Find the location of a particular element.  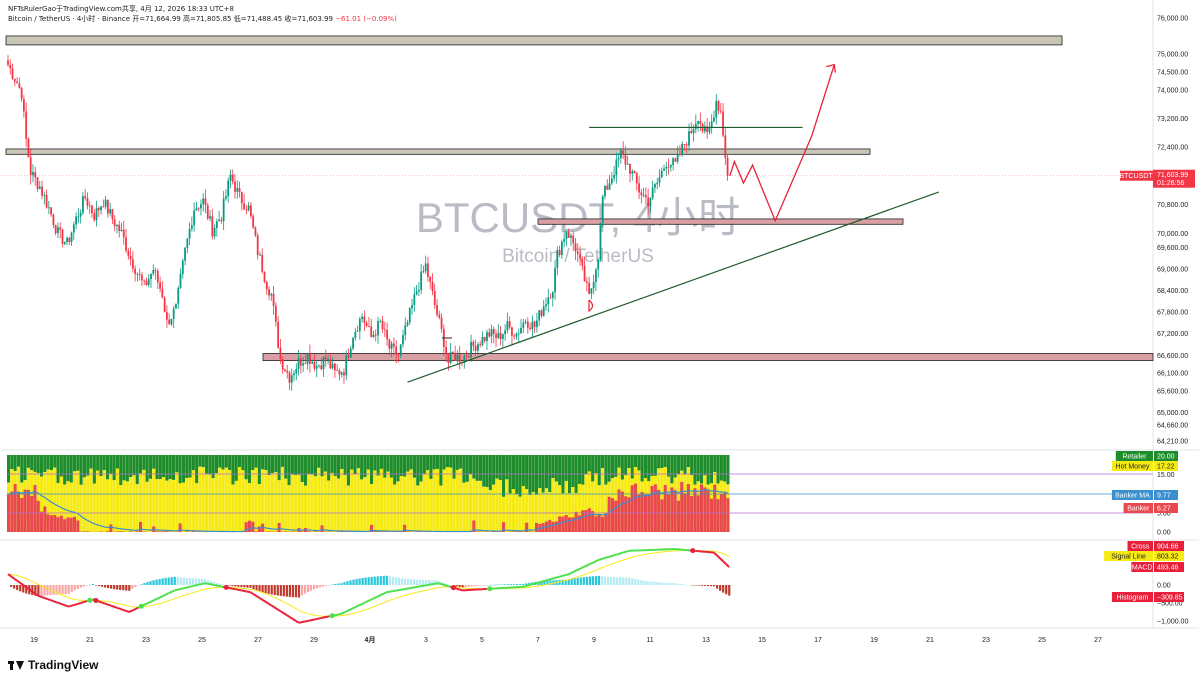

indicator2-tick-label: 0.00 is located at coordinates (1164, 586).